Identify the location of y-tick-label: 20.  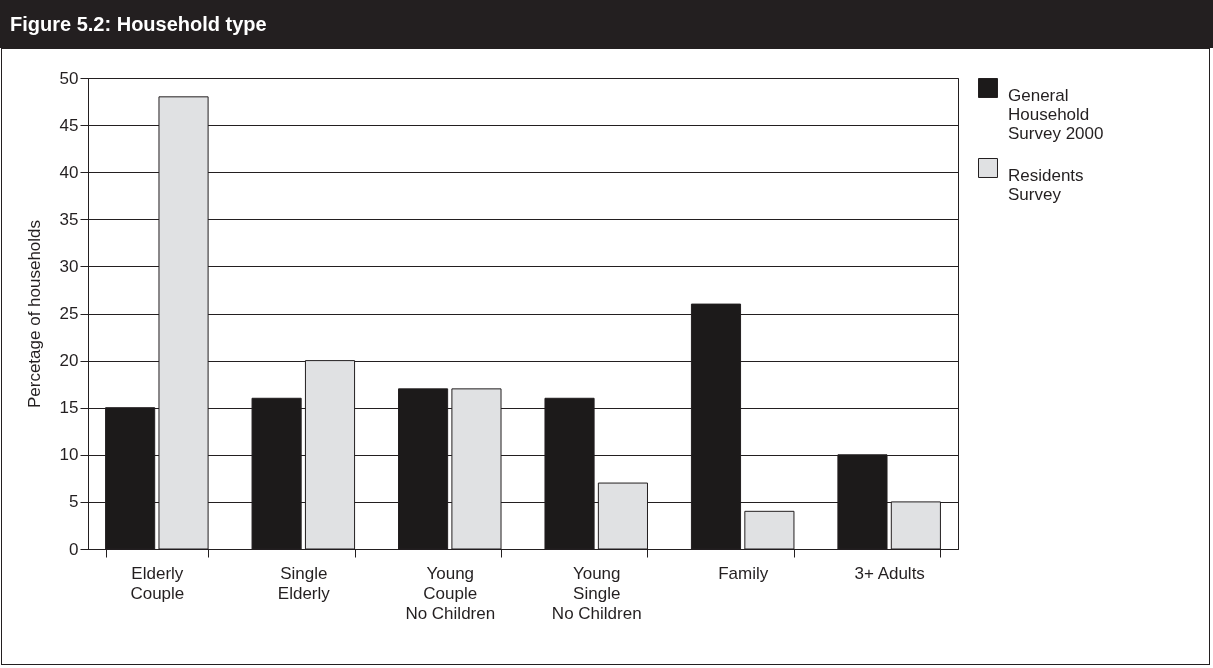
(69, 361).